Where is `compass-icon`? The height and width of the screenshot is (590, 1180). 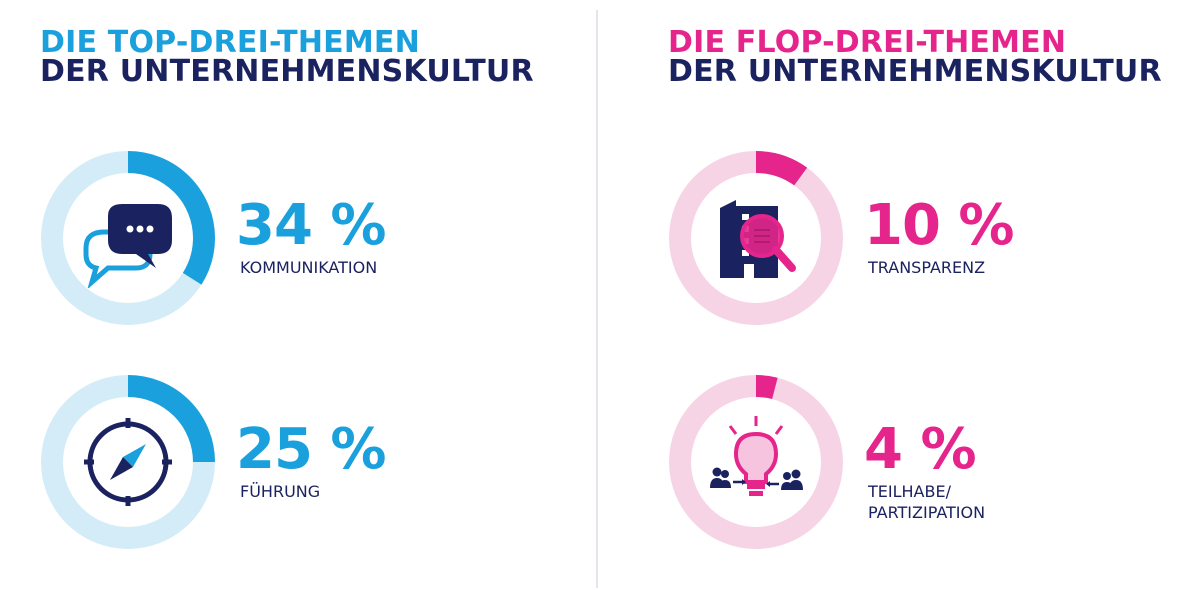 compass-icon is located at coordinates (128, 462).